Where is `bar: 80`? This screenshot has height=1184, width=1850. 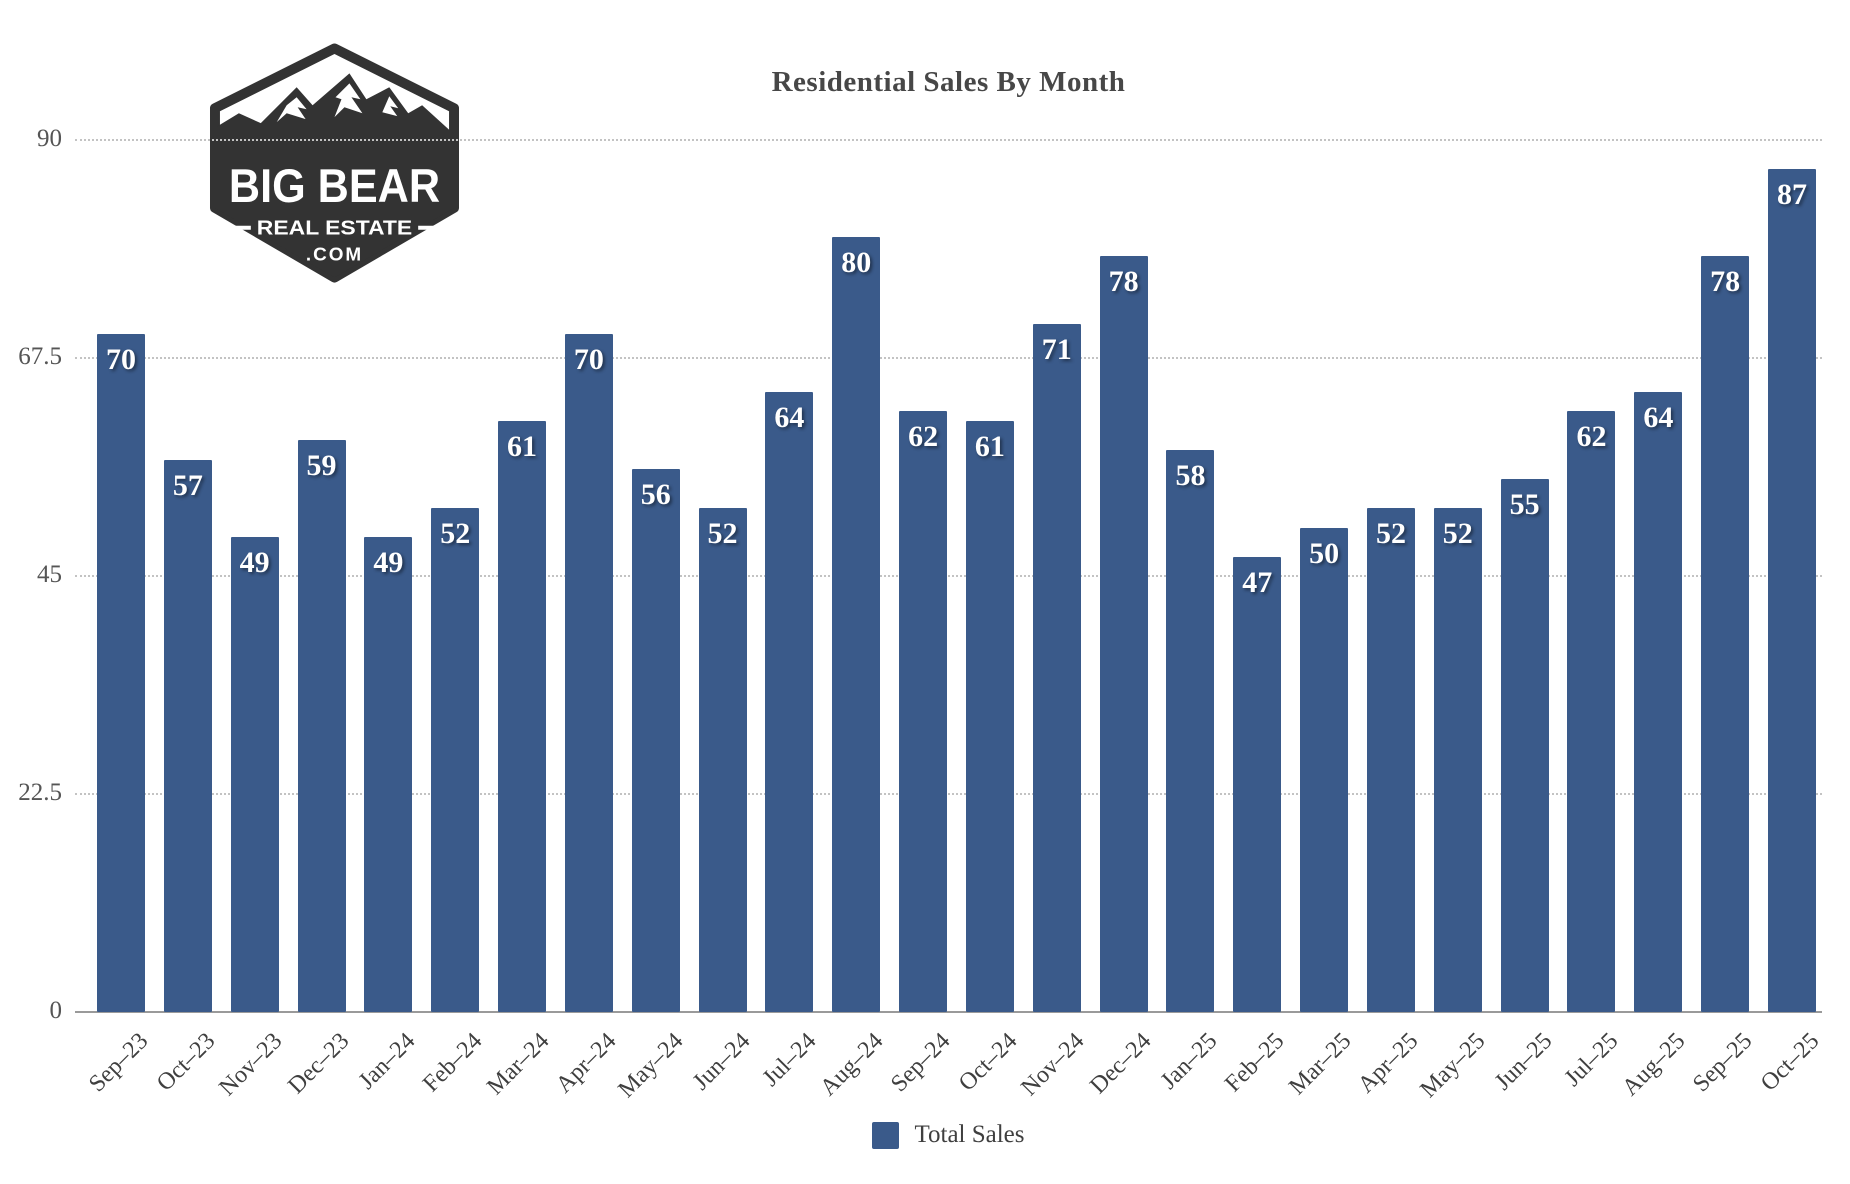
bar: 80 is located at coordinates (856, 624).